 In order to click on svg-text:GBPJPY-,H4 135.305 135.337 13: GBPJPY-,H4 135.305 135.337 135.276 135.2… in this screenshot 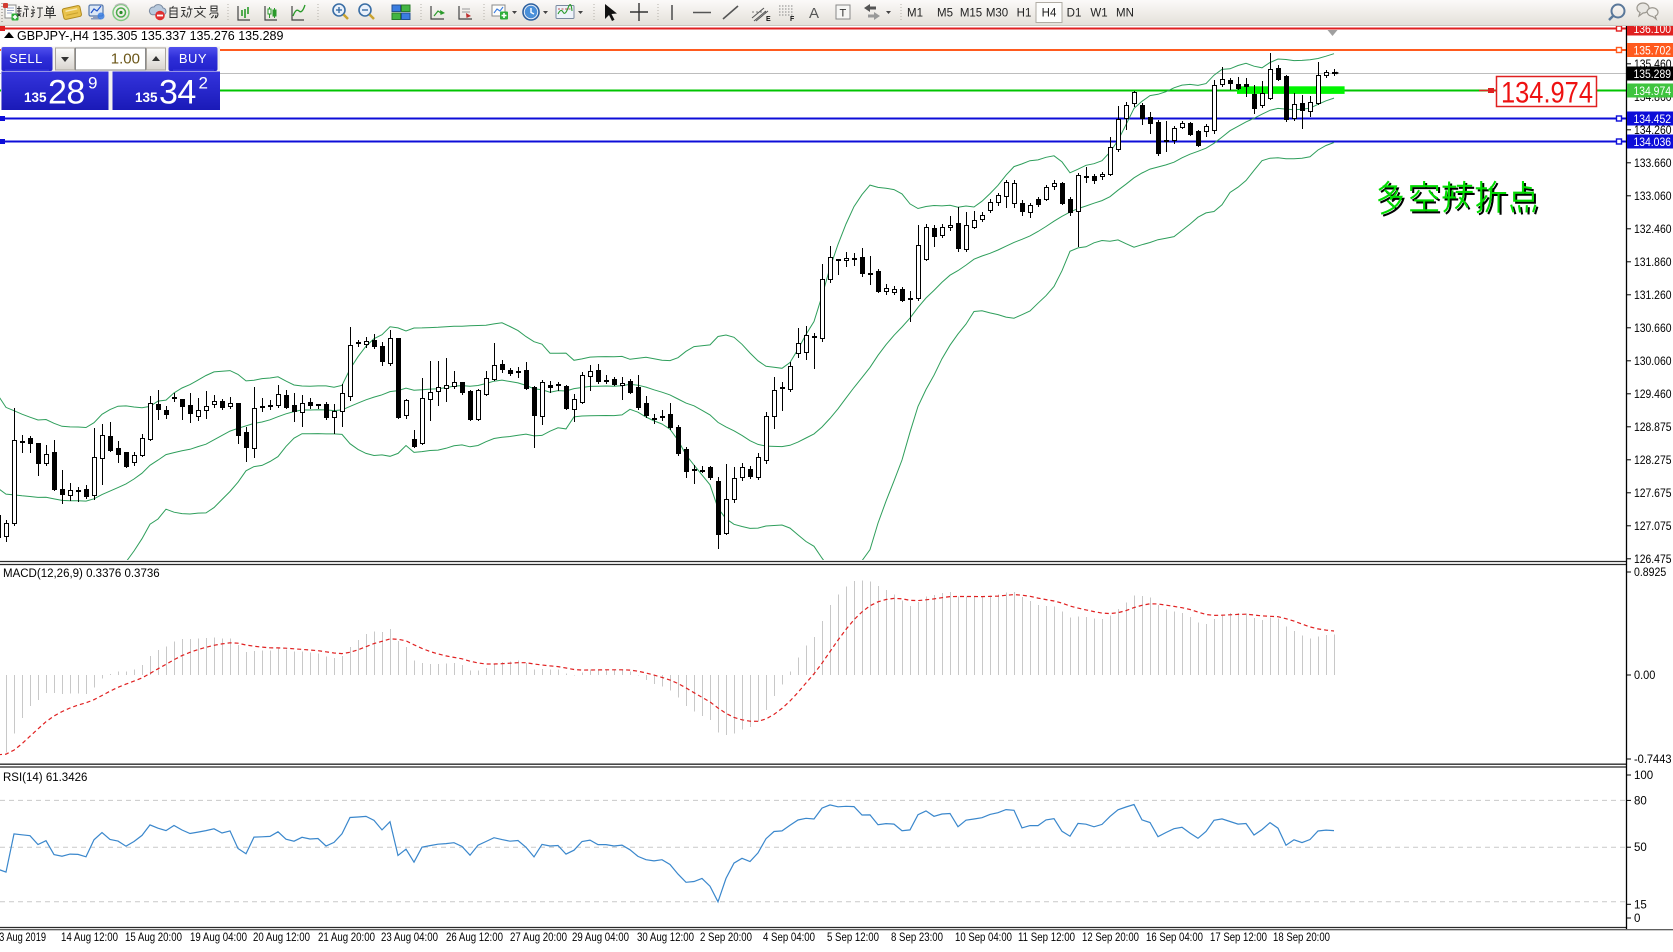, I will do `click(150, 36)`.